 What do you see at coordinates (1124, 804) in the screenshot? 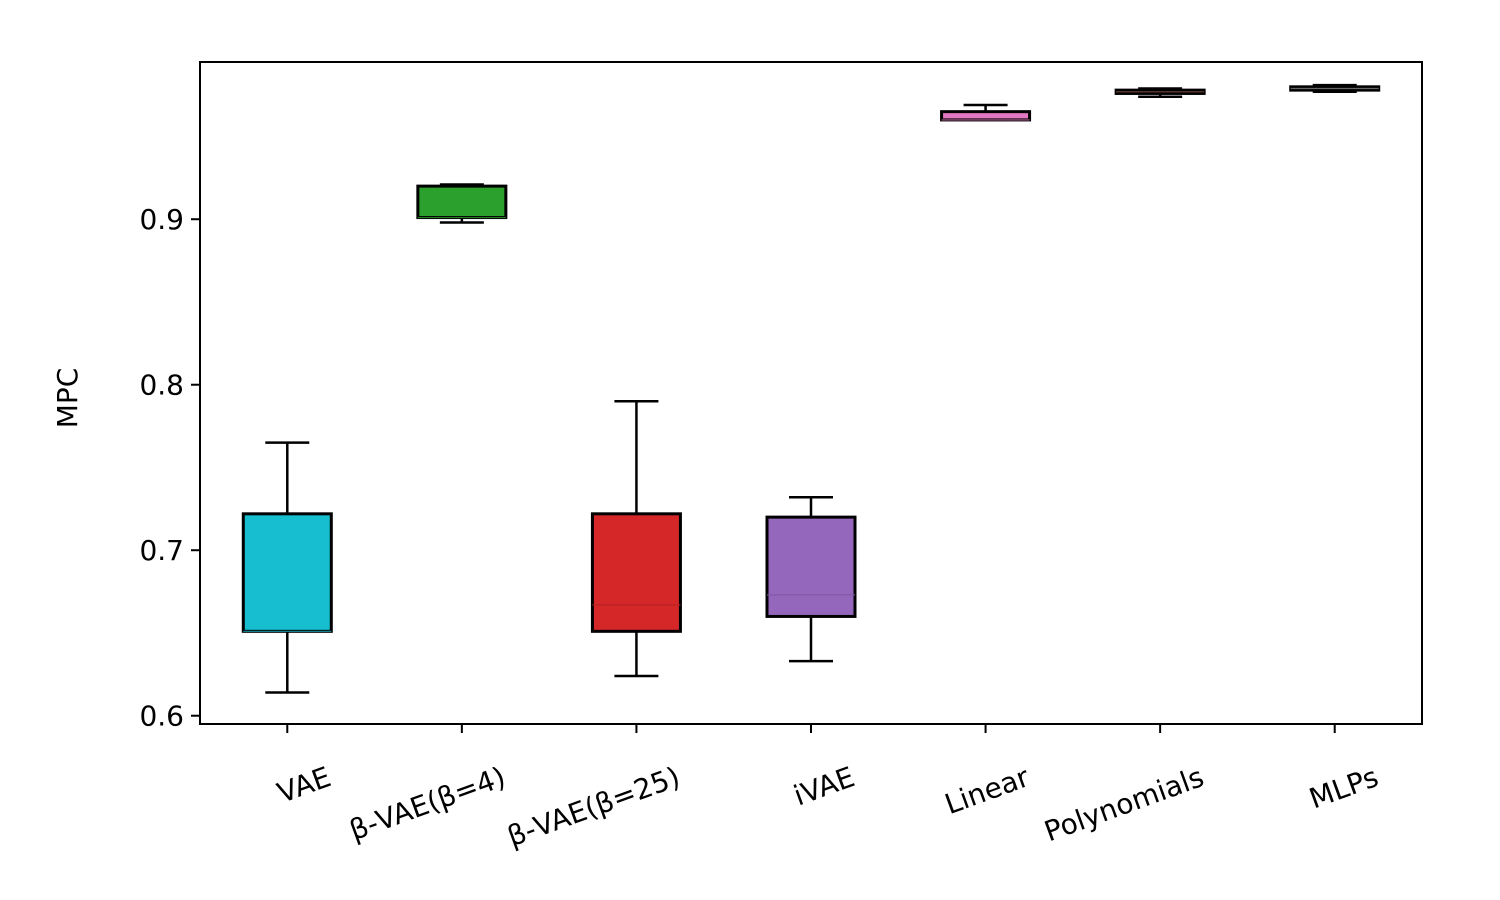
I see `x-tick-label: Polynomials` at bounding box center [1124, 804].